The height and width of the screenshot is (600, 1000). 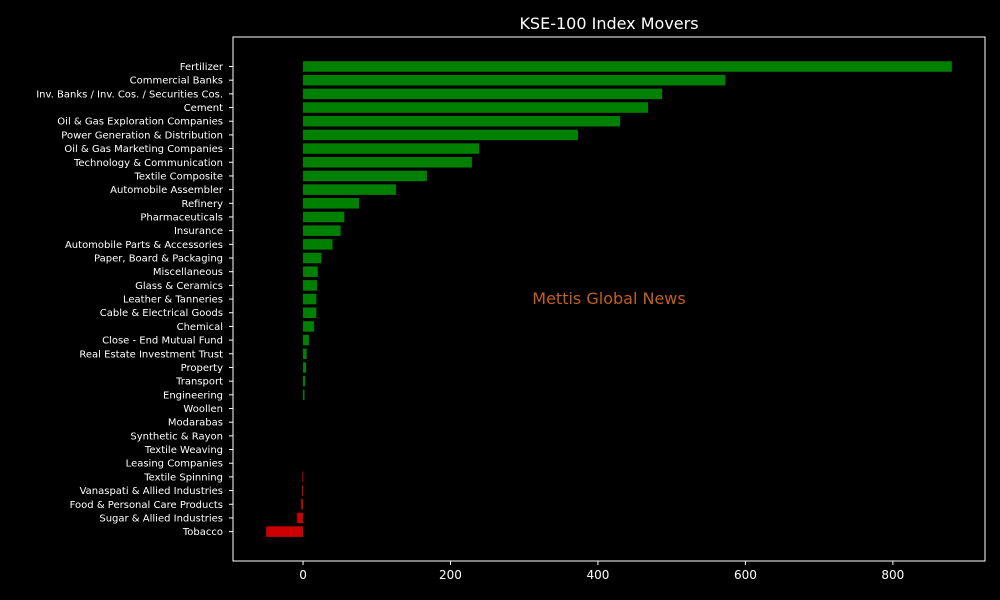 I want to click on bar-textile-composite, so click(x=365, y=176).